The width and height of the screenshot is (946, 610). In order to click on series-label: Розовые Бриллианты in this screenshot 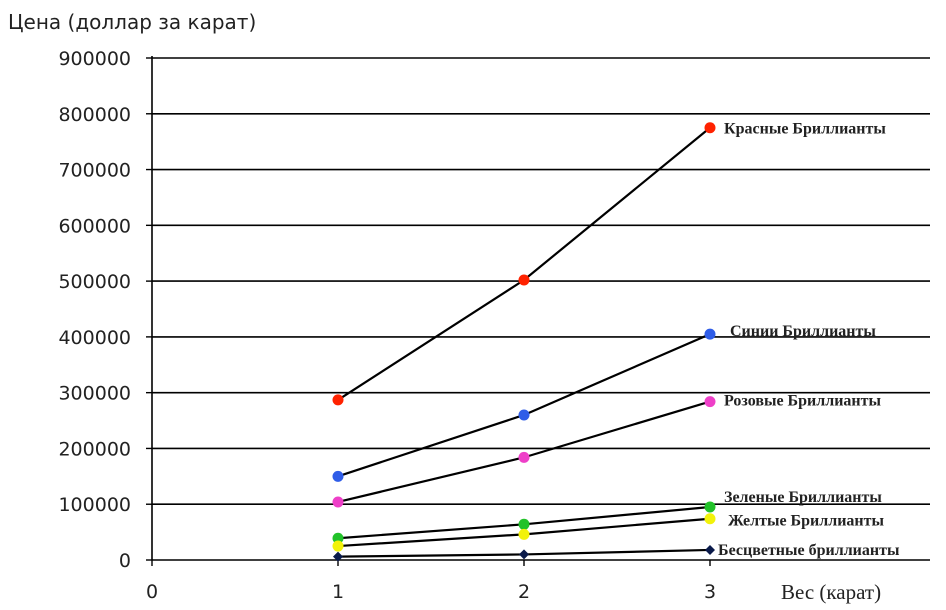, I will do `click(802, 401)`.